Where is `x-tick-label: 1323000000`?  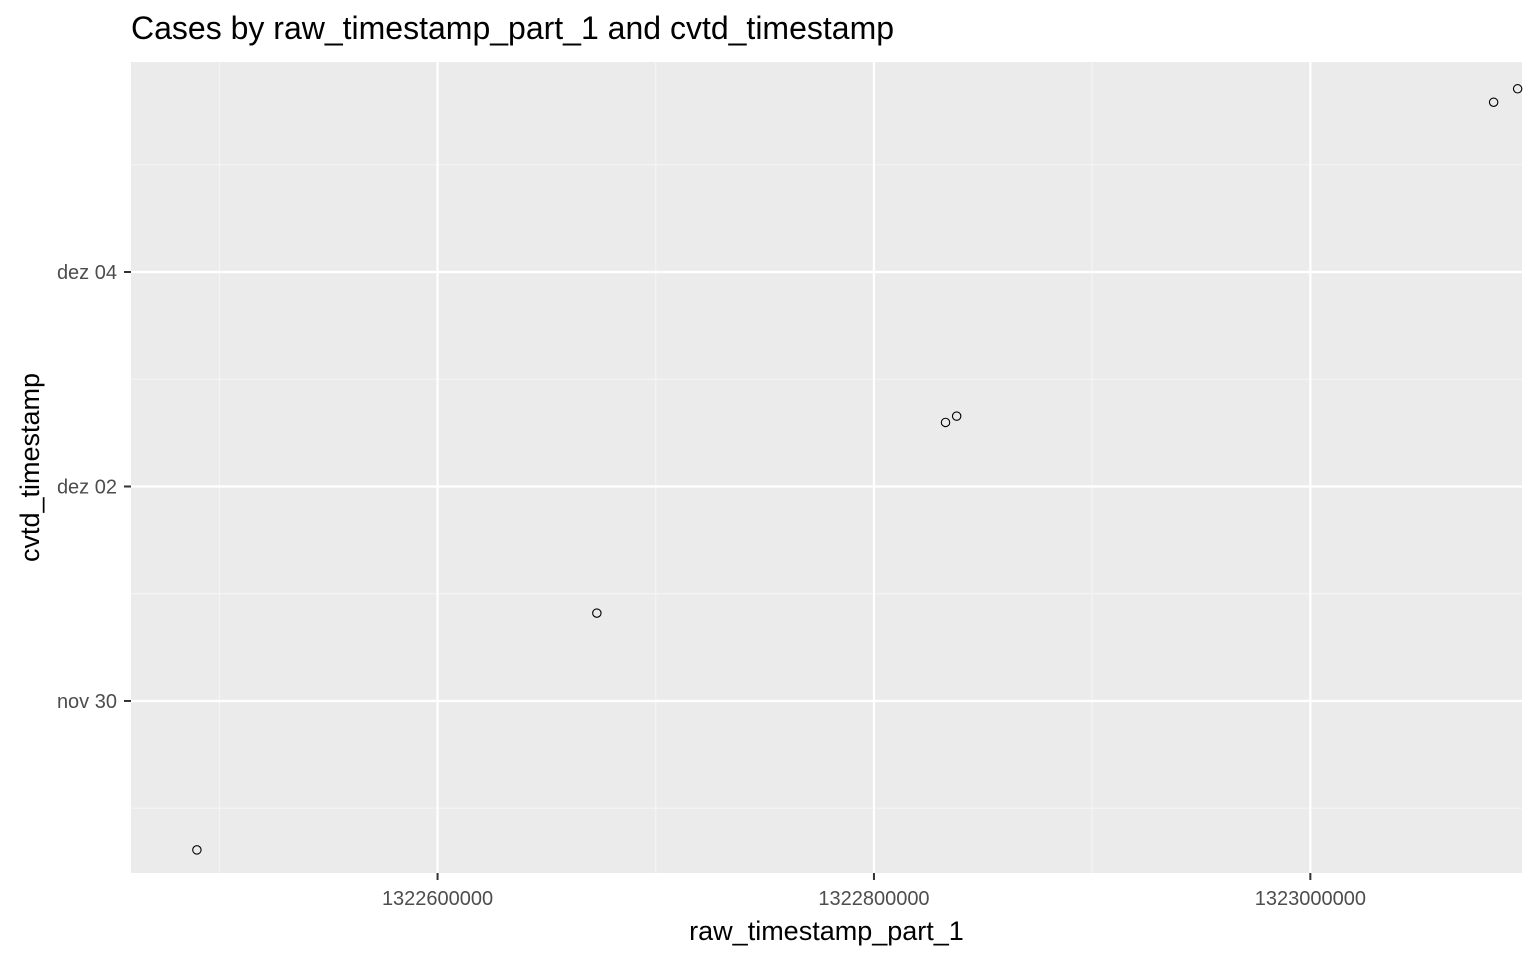
x-tick-label: 1323000000 is located at coordinates (1310, 899).